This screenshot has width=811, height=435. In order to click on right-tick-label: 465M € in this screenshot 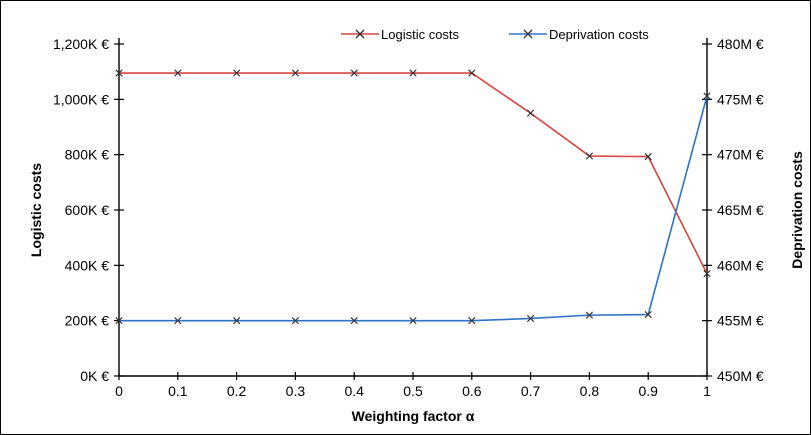, I will do `click(740, 210)`.